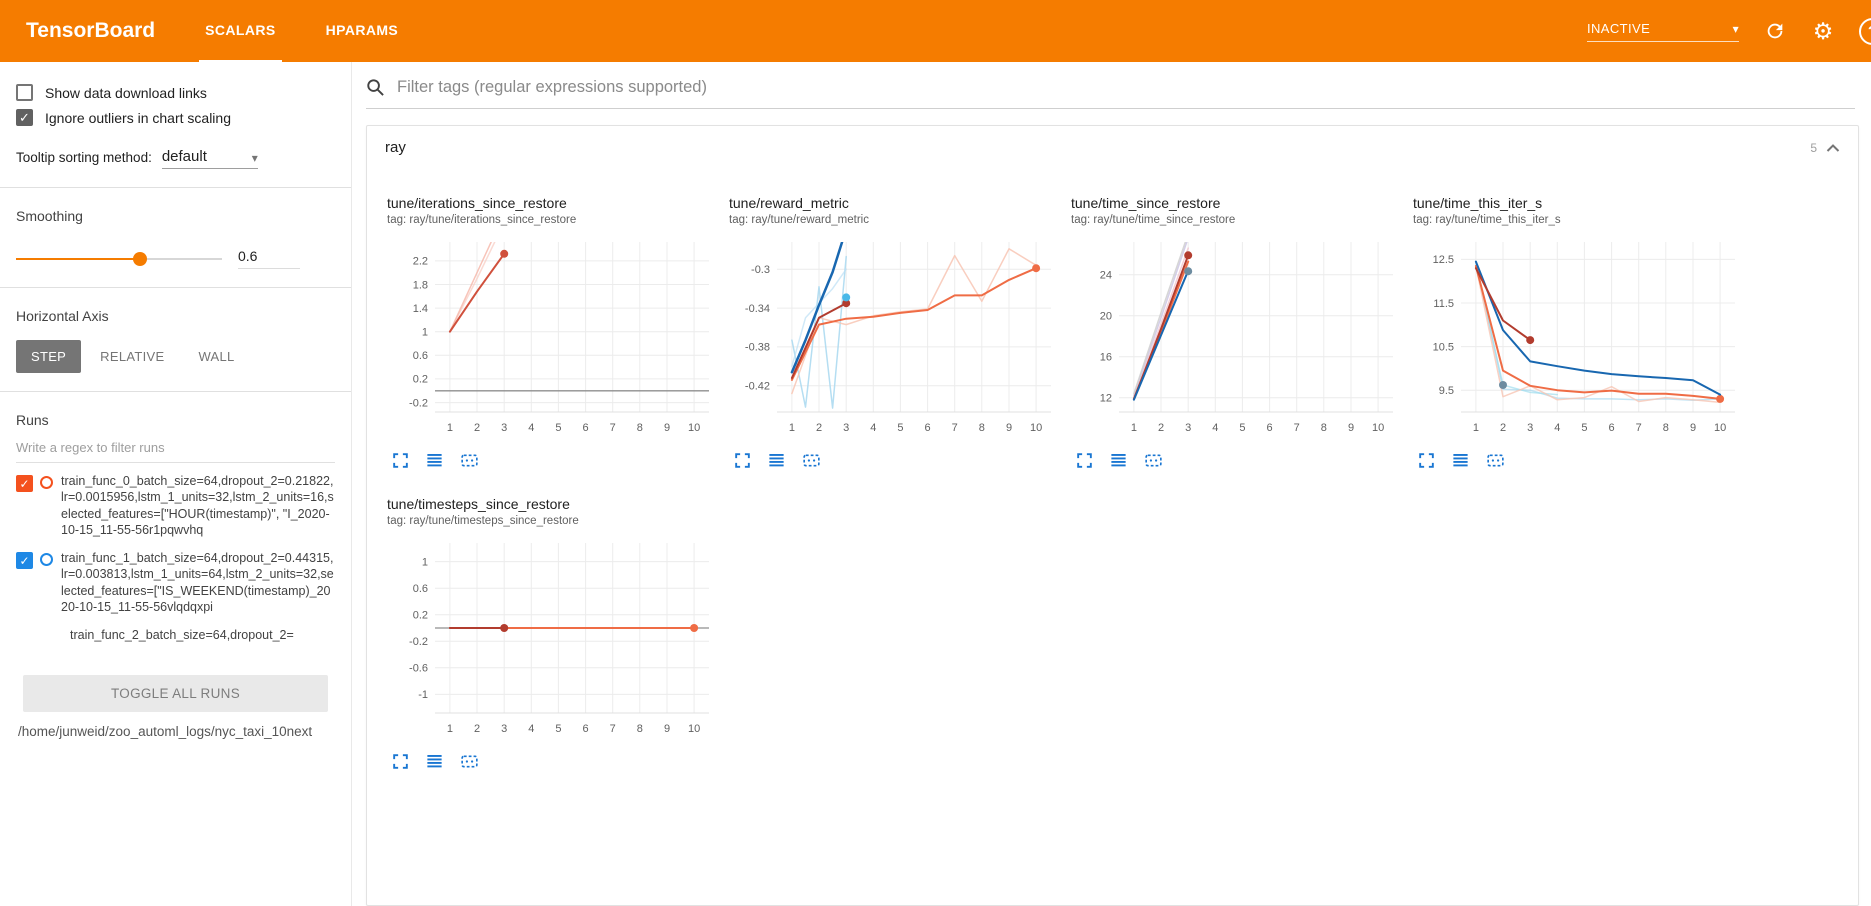 This screenshot has width=1871, height=906. I want to click on line-chart: 1 2 3 4 5 6 7 8 9 10 9.5 10.5 11.5 12.5, so click(1579, 337).